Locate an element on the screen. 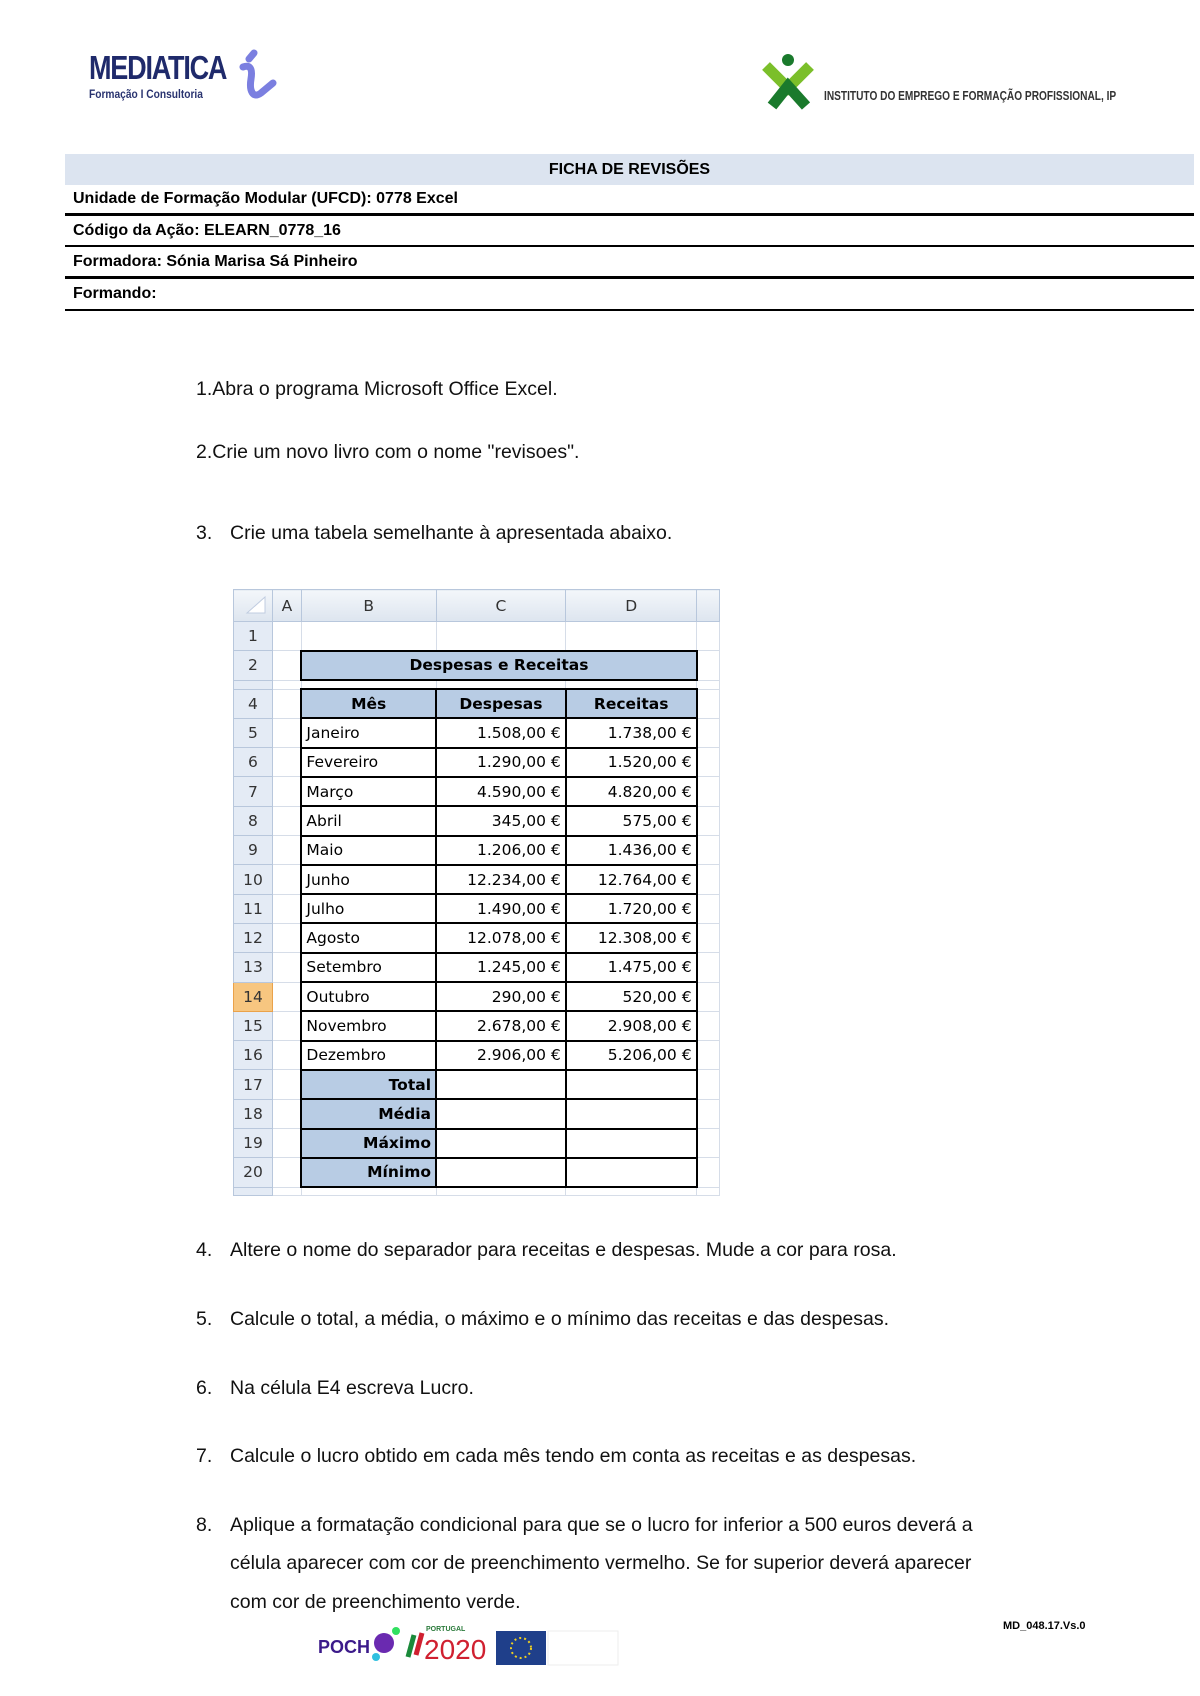 This screenshot has width=1200, height=1696. form-title: FICHA DE REVISÕES is located at coordinates (629, 169).